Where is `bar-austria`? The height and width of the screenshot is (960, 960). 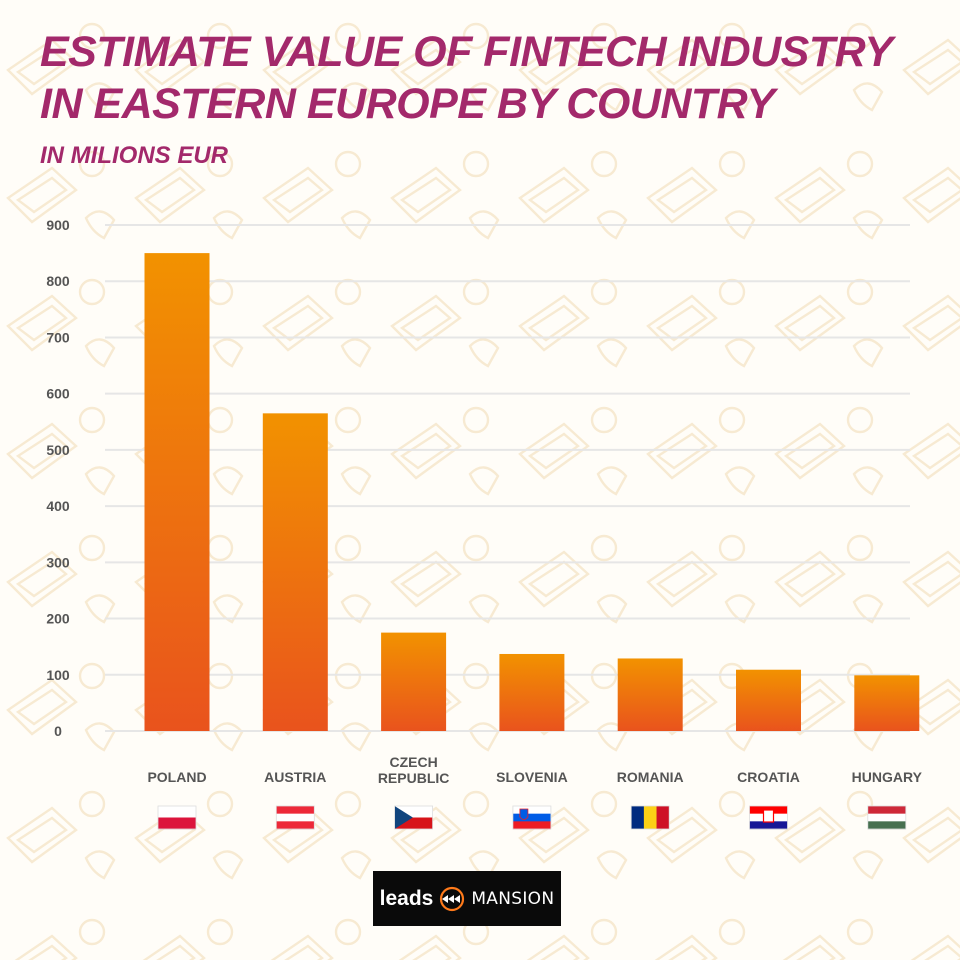
bar-austria is located at coordinates (295, 572).